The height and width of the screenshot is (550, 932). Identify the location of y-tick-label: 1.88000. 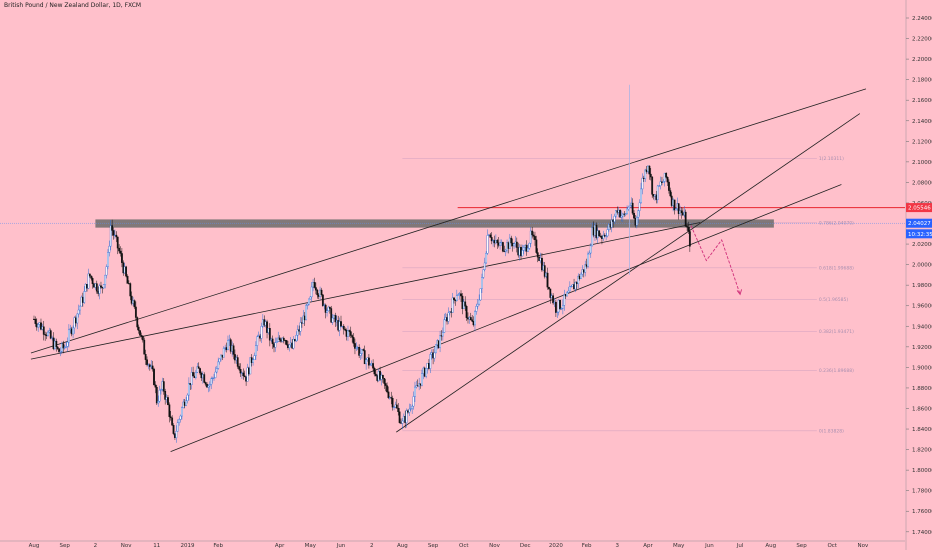
(922, 389).